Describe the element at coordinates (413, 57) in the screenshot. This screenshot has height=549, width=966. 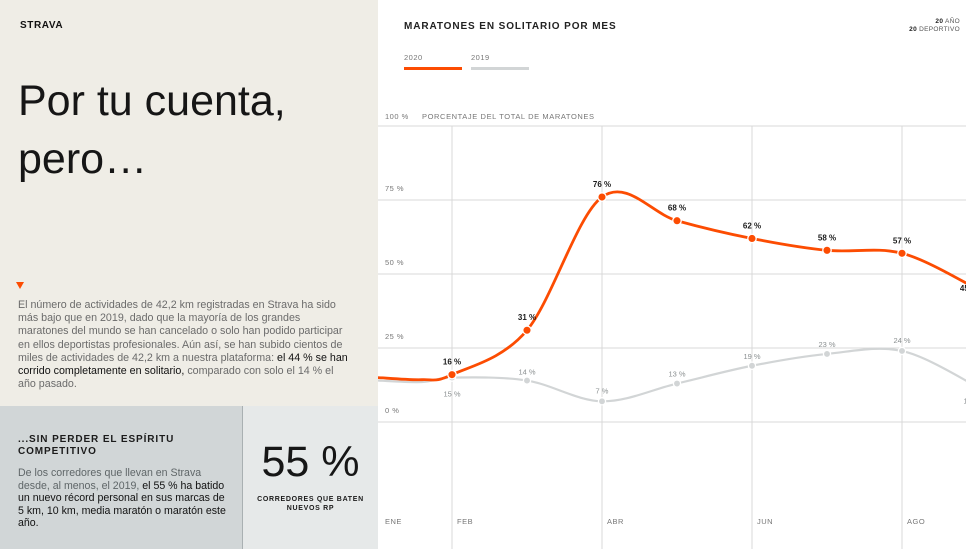
I see `legend-label-2020: 2020` at that location.